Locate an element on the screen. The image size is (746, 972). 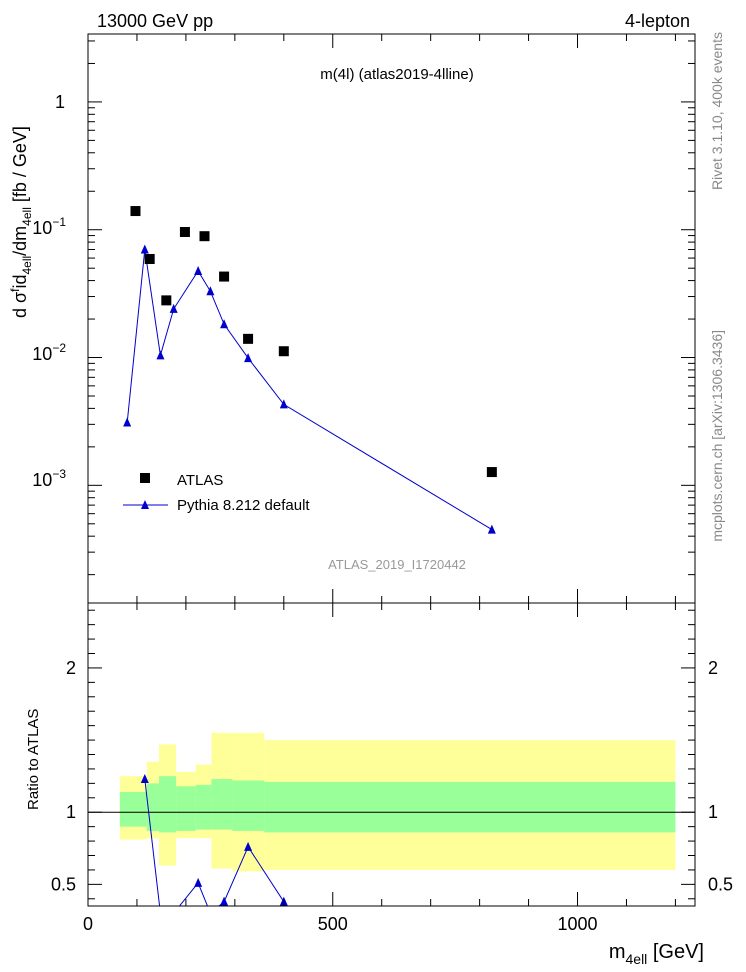
ratio-ytick-label: 0.5 is located at coordinates (63, 884).